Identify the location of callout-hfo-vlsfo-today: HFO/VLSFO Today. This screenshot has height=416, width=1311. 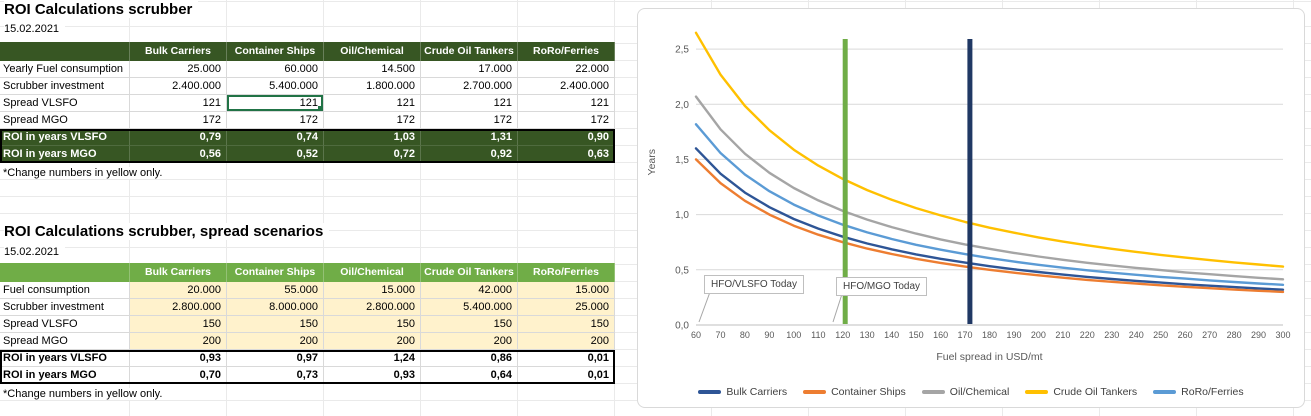
(754, 284).